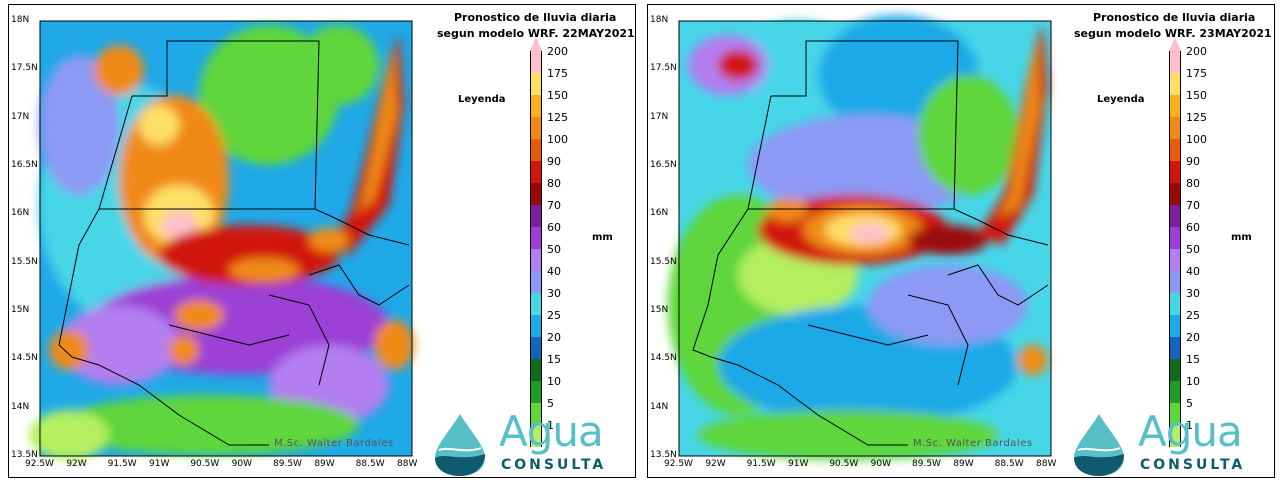  Describe the element at coordinates (557, 73) in the screenshot. I see `colorbar-label: 175` at that location.